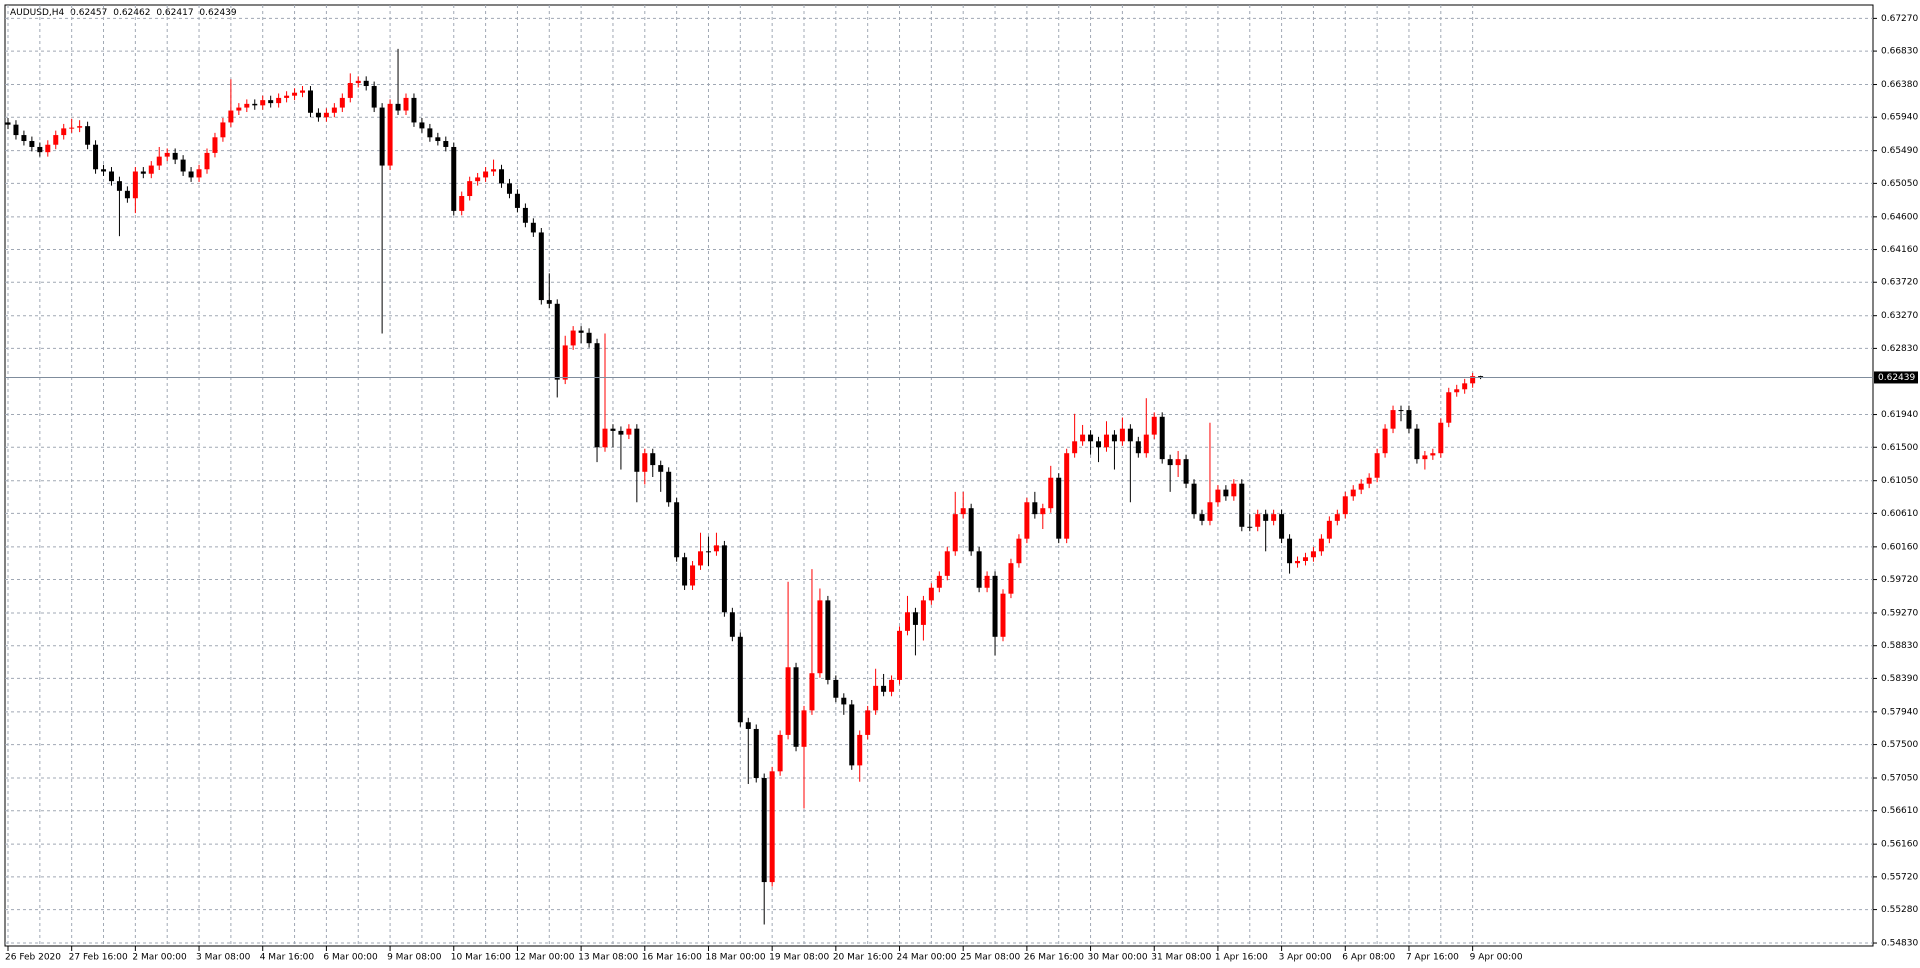 This screenshot has width=1920, height=968. I want to click on x-tick-label: 26 Feb 2020, so click(33, 958).